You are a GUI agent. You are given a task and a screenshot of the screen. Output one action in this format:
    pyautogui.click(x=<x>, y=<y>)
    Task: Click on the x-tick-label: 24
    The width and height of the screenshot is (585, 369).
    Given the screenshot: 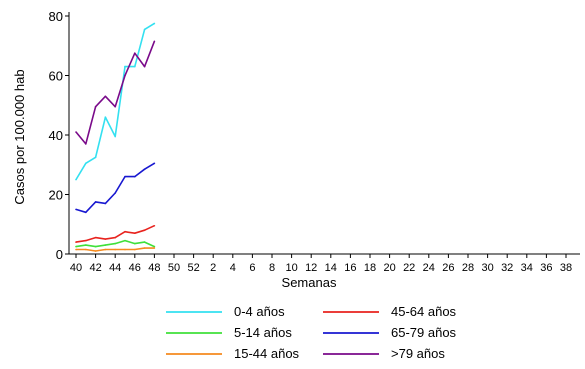 What is the action you would take?
    pyautogui.click(x=429, y=268)
    